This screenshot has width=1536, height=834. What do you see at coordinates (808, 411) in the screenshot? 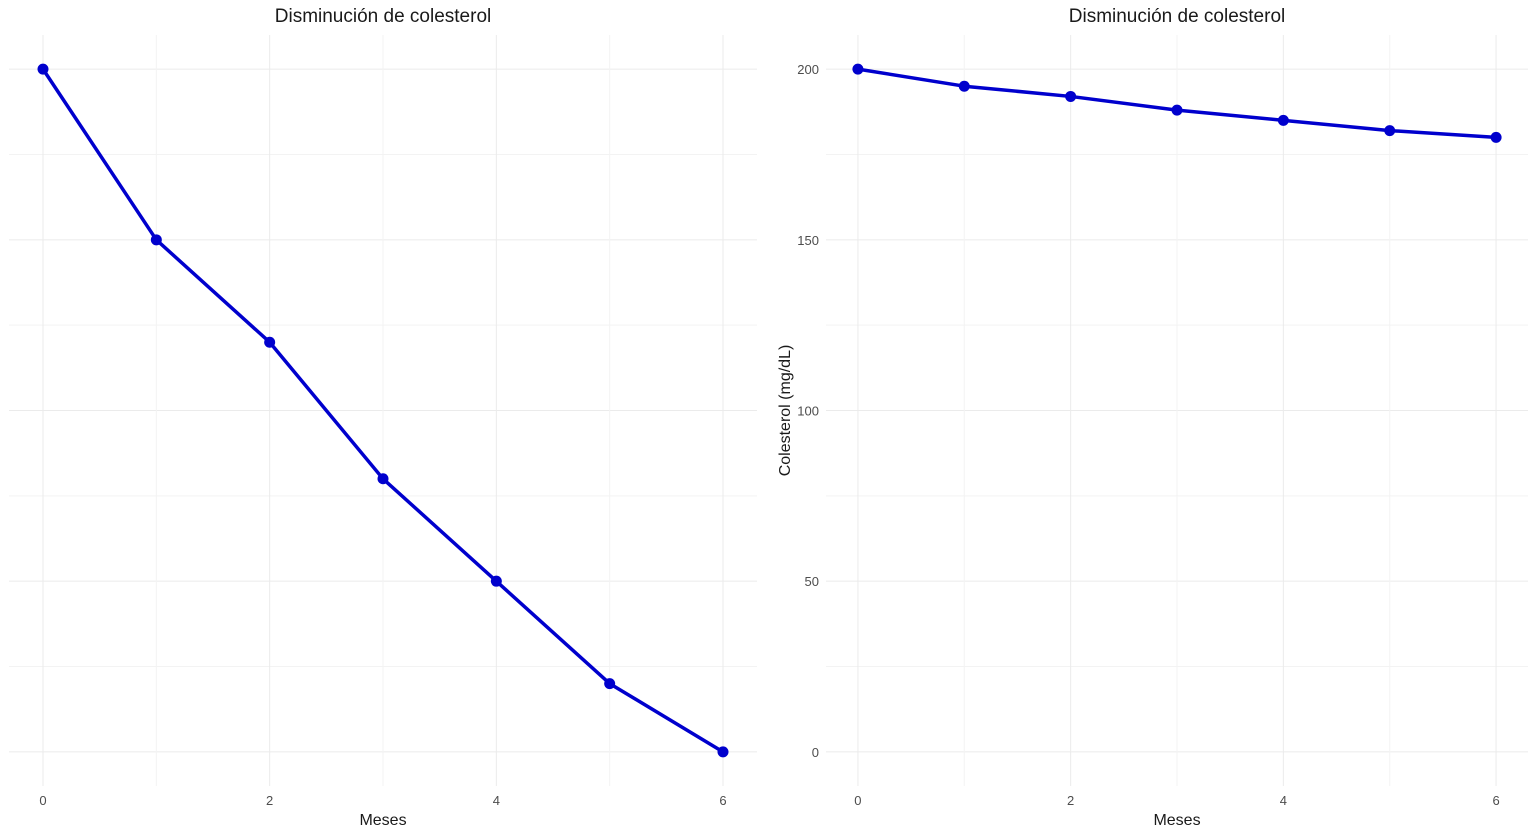
I see `y-tick-label: 100` at bounding box center [808, 411].